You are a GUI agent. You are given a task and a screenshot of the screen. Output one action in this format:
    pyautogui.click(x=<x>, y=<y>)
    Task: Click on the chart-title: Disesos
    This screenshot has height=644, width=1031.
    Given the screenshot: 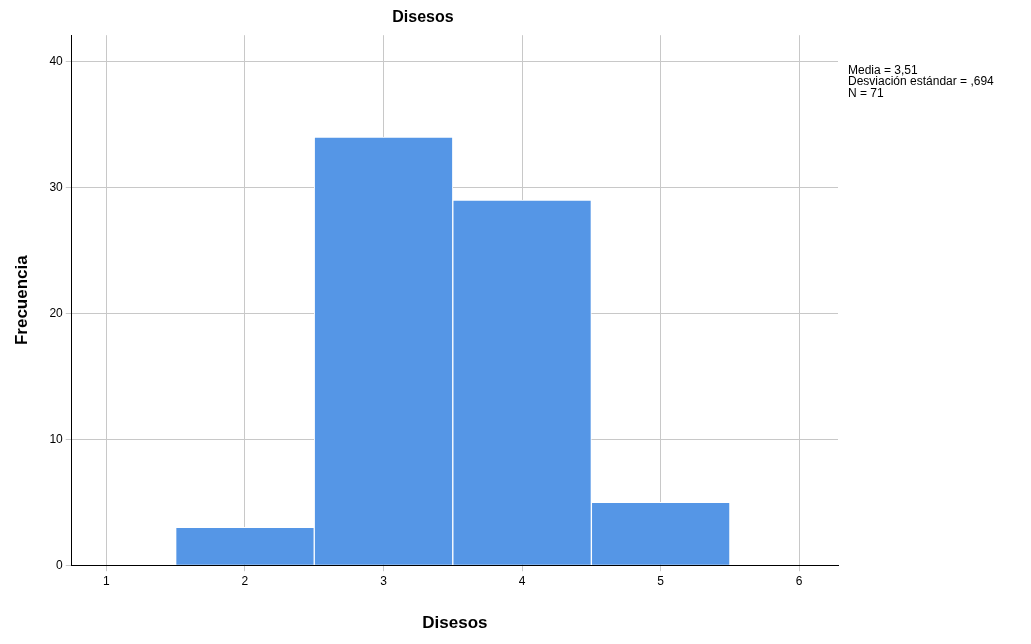 What is the action you would take?
    pyautogui.click(x=423, y=17)
    